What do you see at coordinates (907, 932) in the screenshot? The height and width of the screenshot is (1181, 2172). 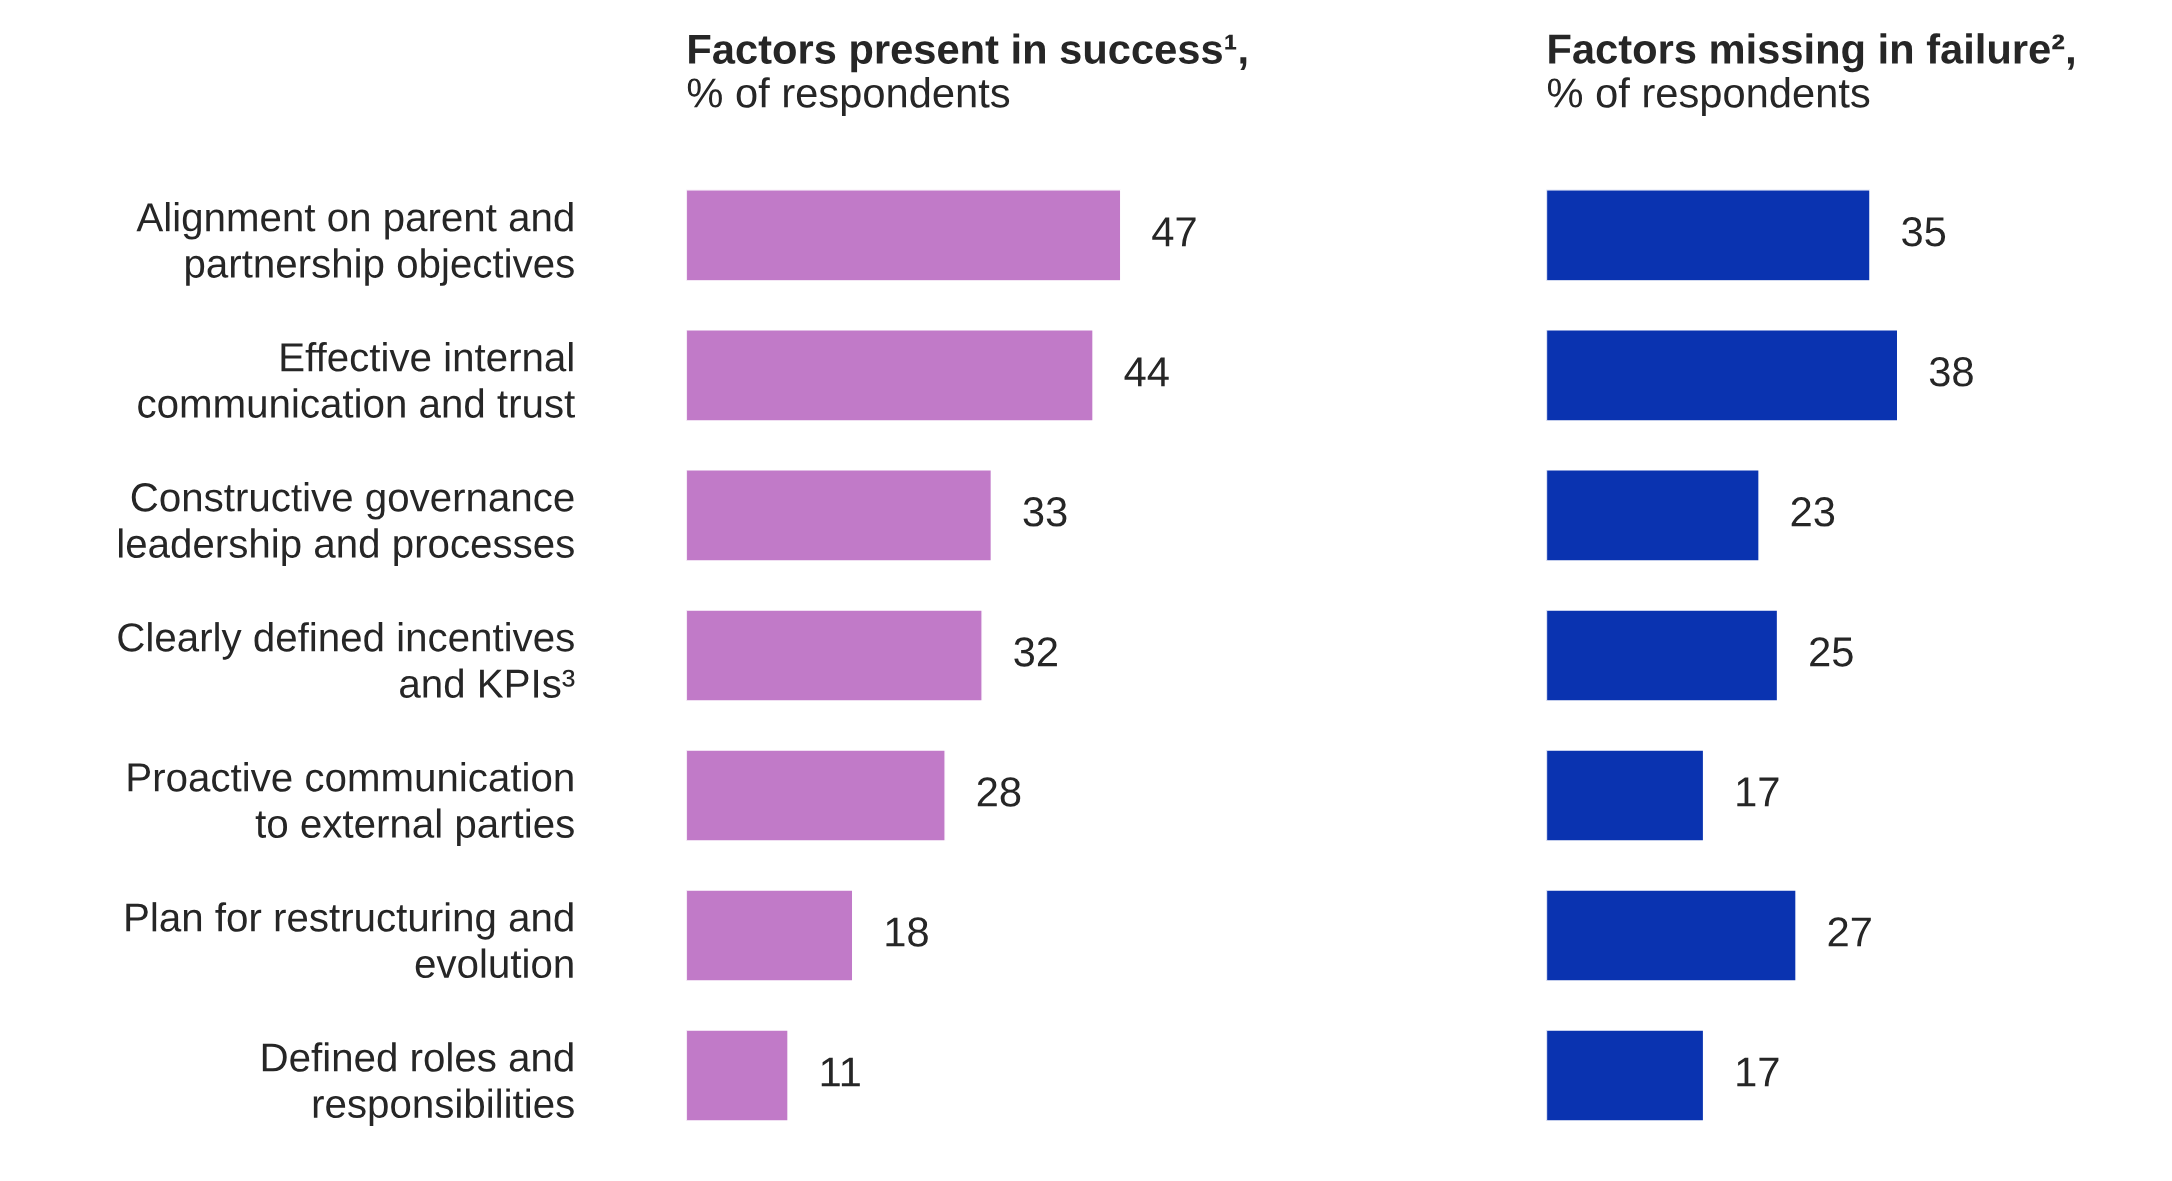 I see `data-label: 18` at bounding box center [907, 932].